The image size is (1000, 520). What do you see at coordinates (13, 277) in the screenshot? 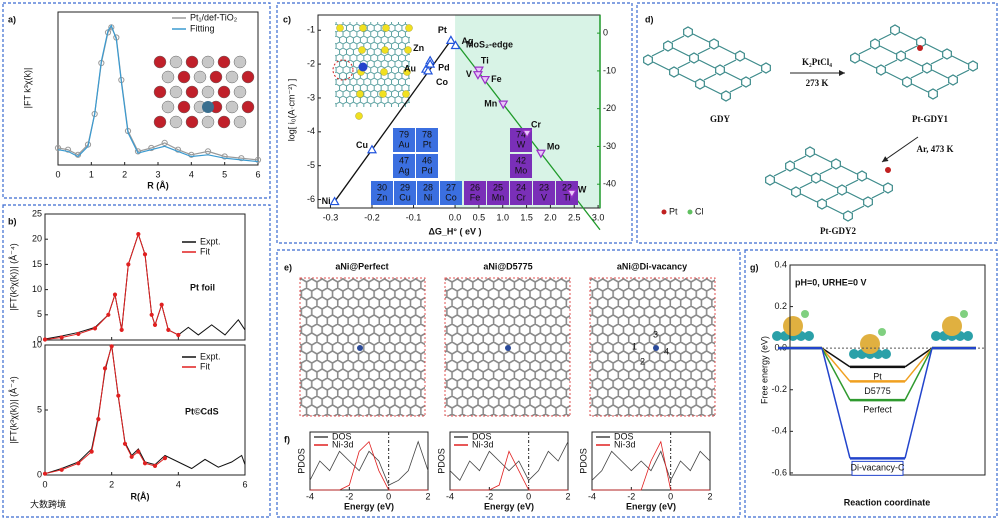
I see `y-axis-label: |FT(k³χ(k))| (Å⁻⁴)` at bounding box center [13, 277].